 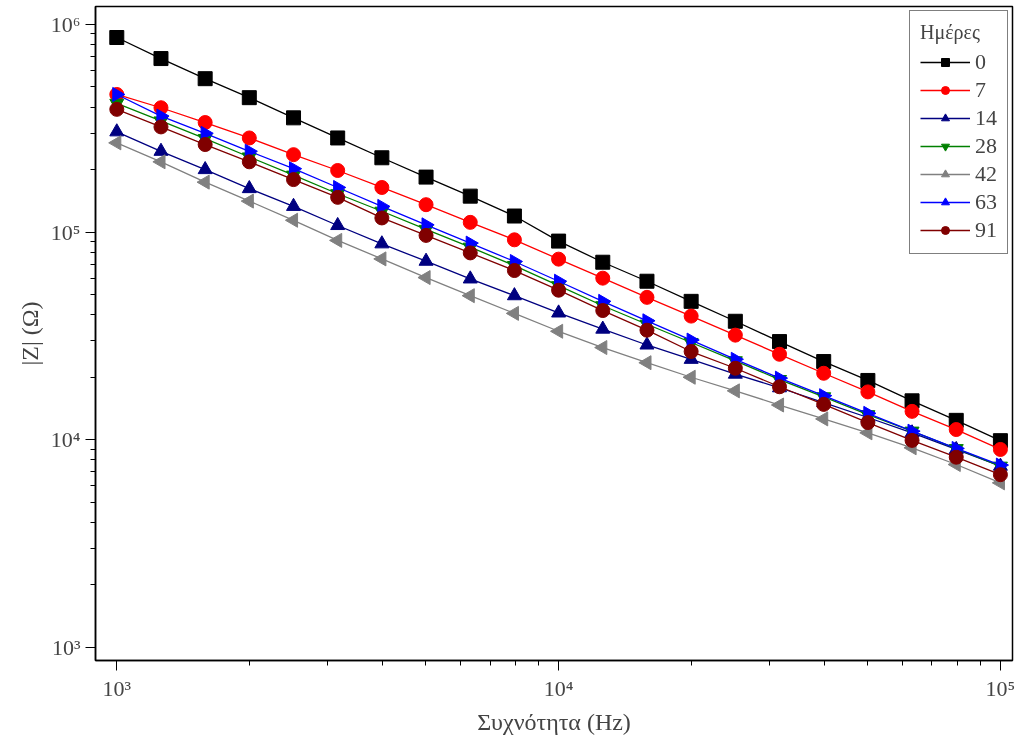 What do you see at coordinates (950, 32) in the screenshot?
I see `legend-title: Ημέρες` at bounding box center [950, 32].